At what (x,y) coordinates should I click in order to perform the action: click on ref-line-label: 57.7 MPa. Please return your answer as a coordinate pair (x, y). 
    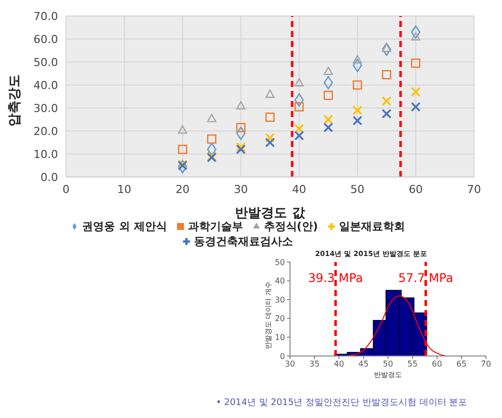
    Looking at the image, I should click on (426, 278).